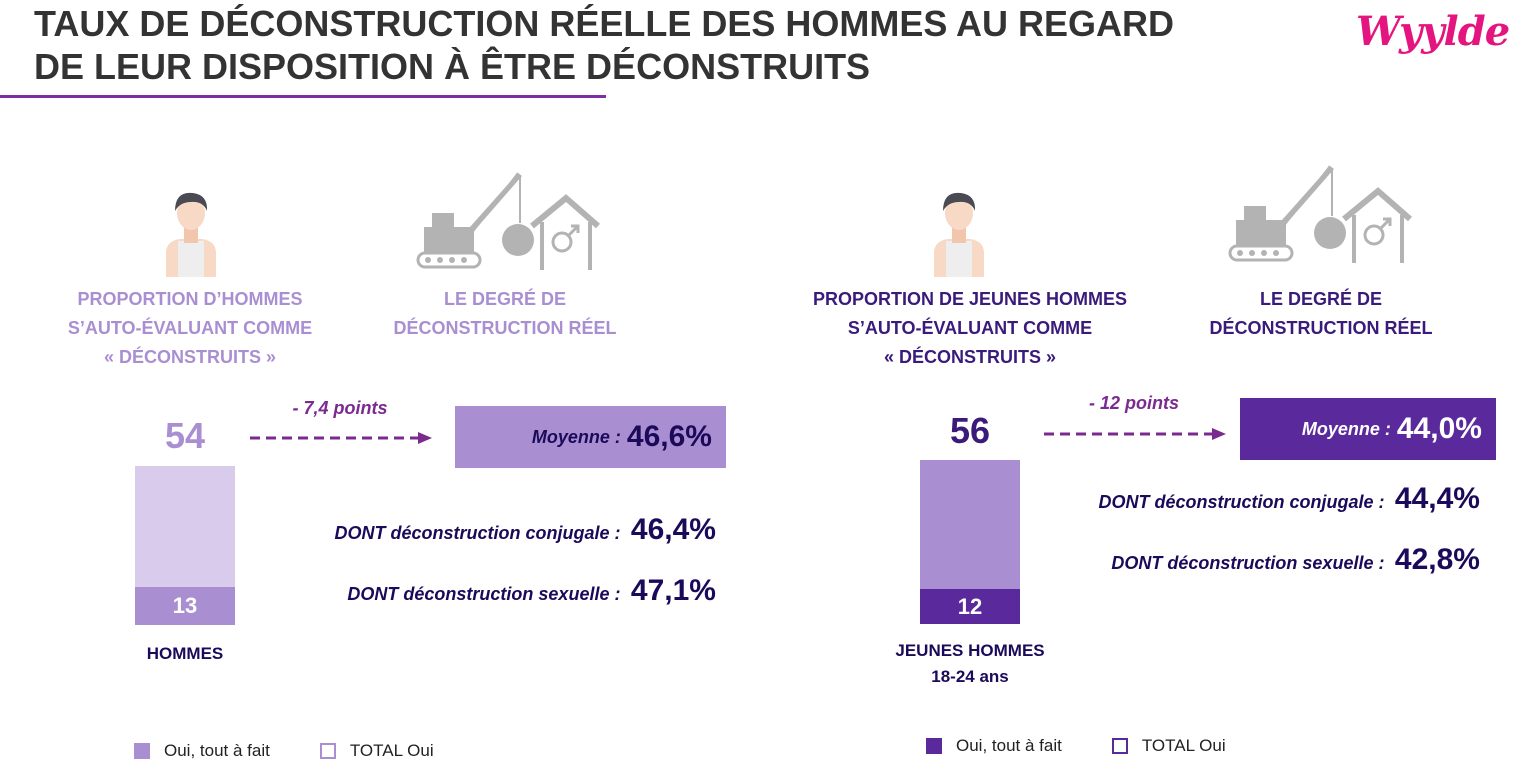 The width and height of the screenshot is (1536, 783). What do you see at coordinates (185, 435) in the screenshot?
I see `total-oui-value: 54` at bounding box center [185, 435].